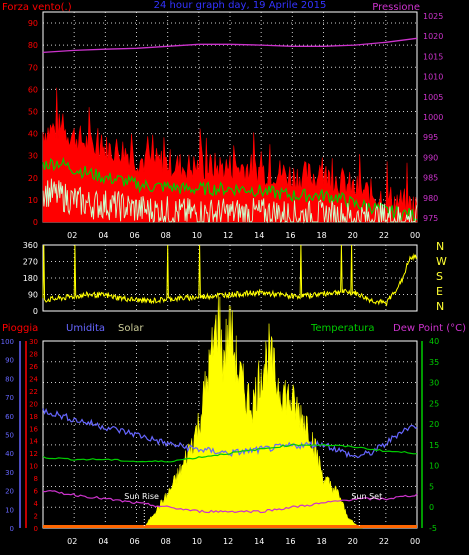 The height and width of the screenshot is (555, 469). What do you see at coordinates (33, 467) in the screenshot?
I see `rain-axis-tick: 10` at bounding box center [33, 467].